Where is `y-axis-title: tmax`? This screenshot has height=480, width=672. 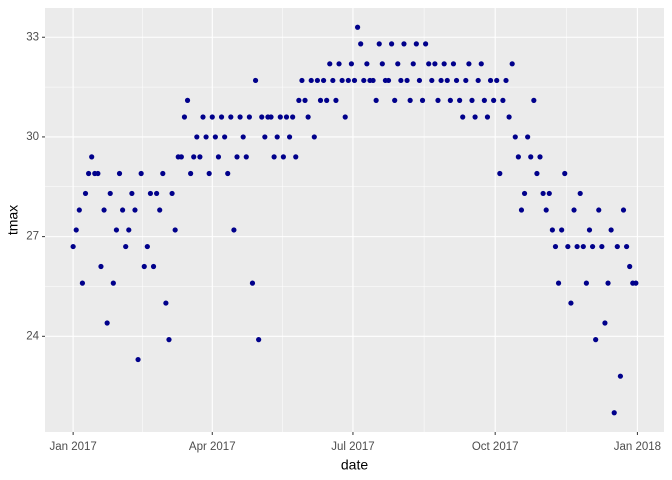 y-axis-title: tmax is located at coordinates (13, 220).